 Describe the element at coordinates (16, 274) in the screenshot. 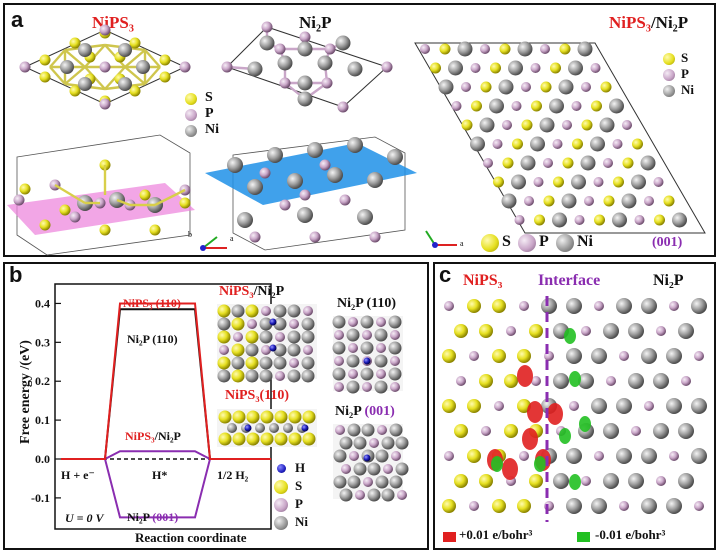

I see `panel-b-label: b` at that location.